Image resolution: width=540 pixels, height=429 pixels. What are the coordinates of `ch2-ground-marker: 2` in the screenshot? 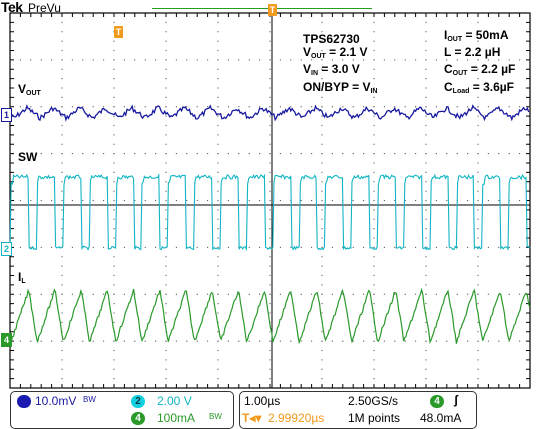 It's located at (6, 249).